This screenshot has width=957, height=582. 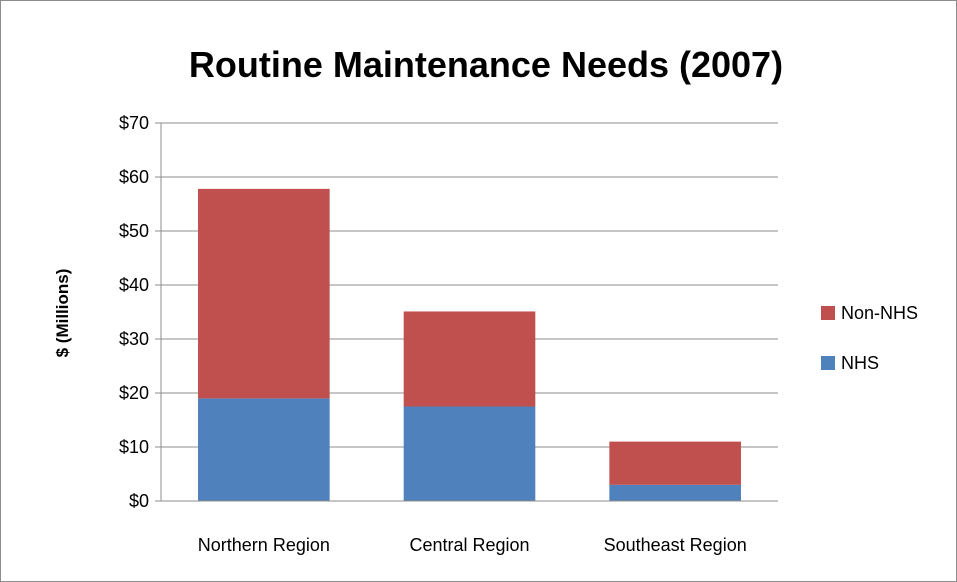 What do you see at coordinates (486, 64) in the screenshot?
I see `chart-title: Routine Maintenance Needs (2007)` at bounding box center [486, 64].